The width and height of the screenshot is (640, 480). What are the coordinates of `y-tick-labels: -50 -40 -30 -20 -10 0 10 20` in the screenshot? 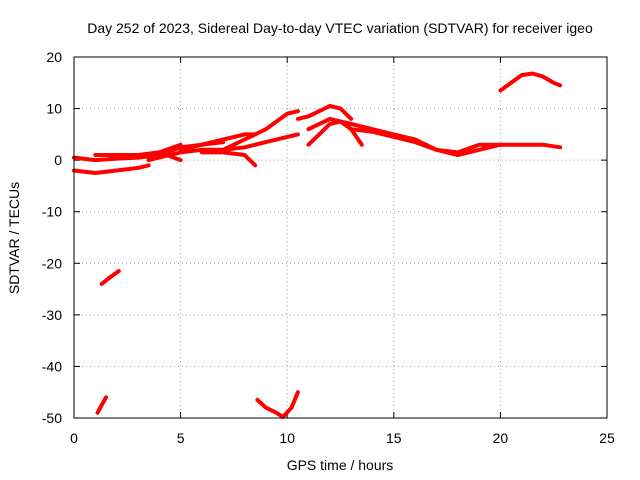 It's located at (52, 237).